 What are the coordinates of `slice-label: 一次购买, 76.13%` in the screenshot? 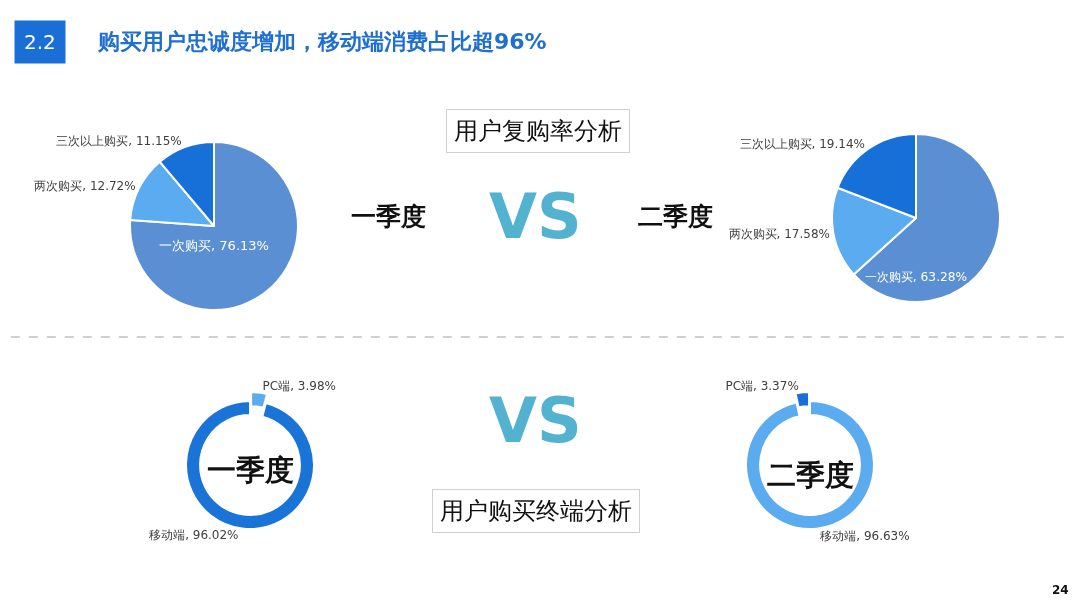 It's located at (214, 246).